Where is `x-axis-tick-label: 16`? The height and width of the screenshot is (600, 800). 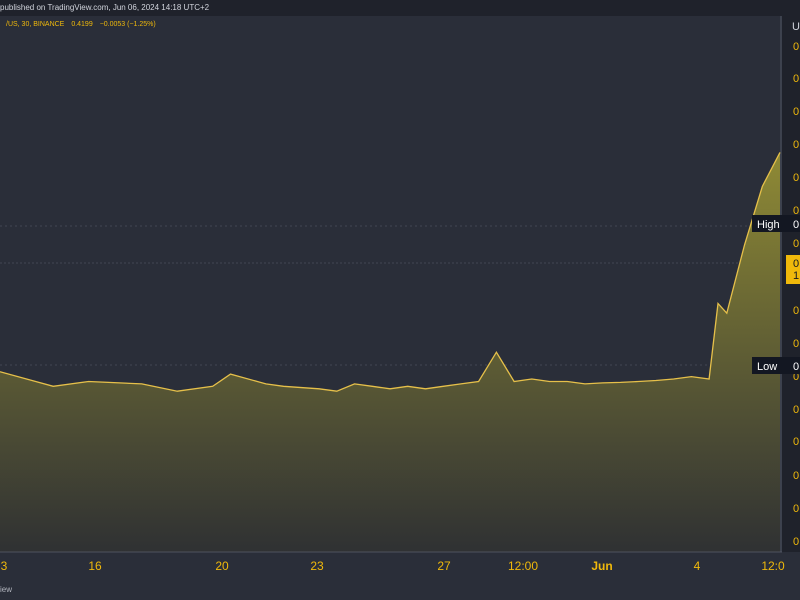 x-axis-tick-label: 16 is located at coordinates (95, 566).